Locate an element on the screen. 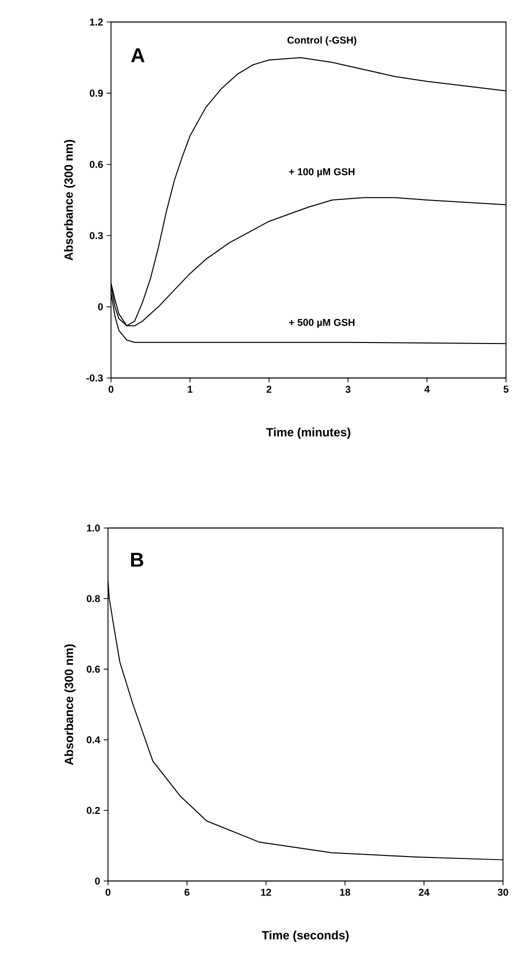  y-tick-label: 0.2 is located at coordinates (93, 810).